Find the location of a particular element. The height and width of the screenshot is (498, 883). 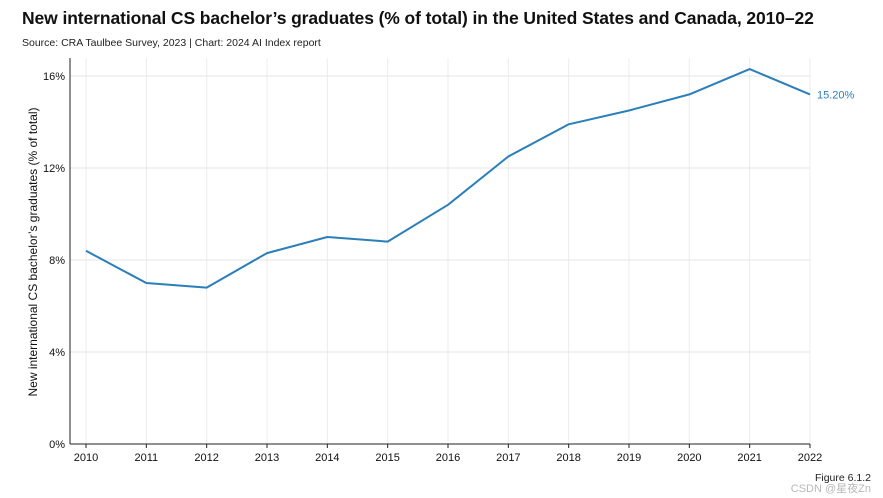

x-tick-label: 2012 is located at coordinates (206, 458).